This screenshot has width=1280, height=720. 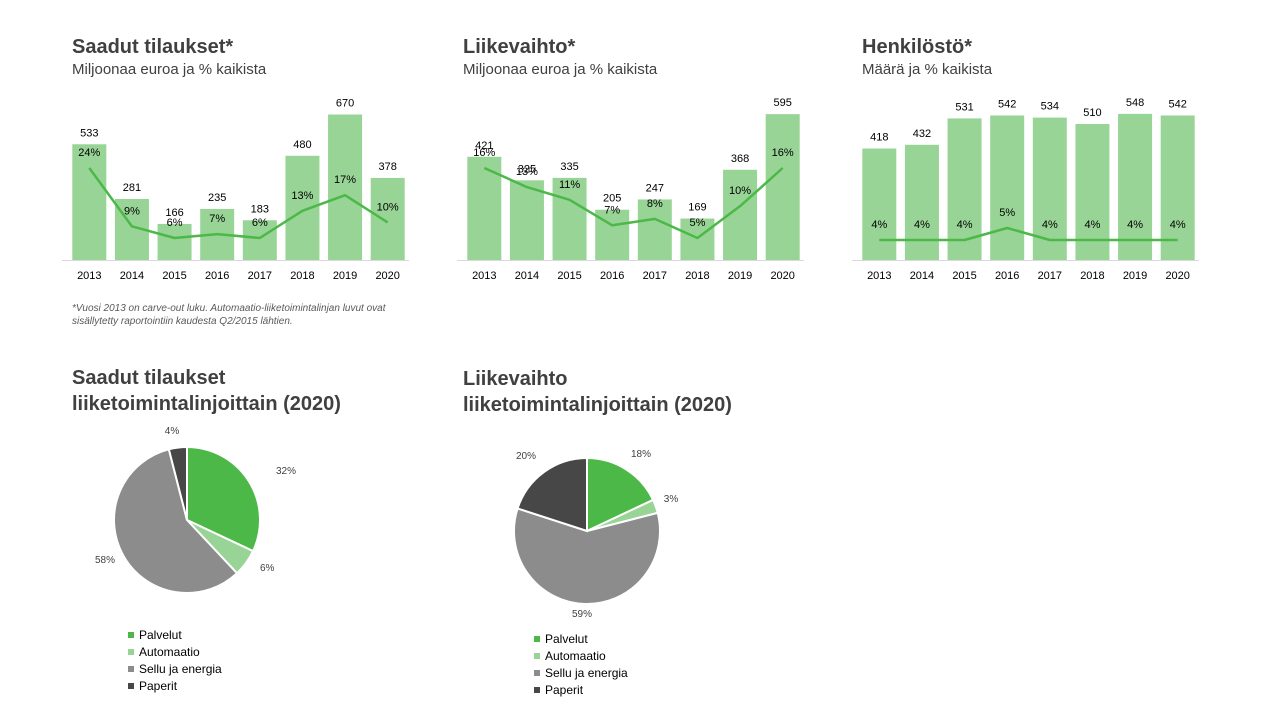 I want to click on pie-slice-label: 18%, so click(x=641, y=454).